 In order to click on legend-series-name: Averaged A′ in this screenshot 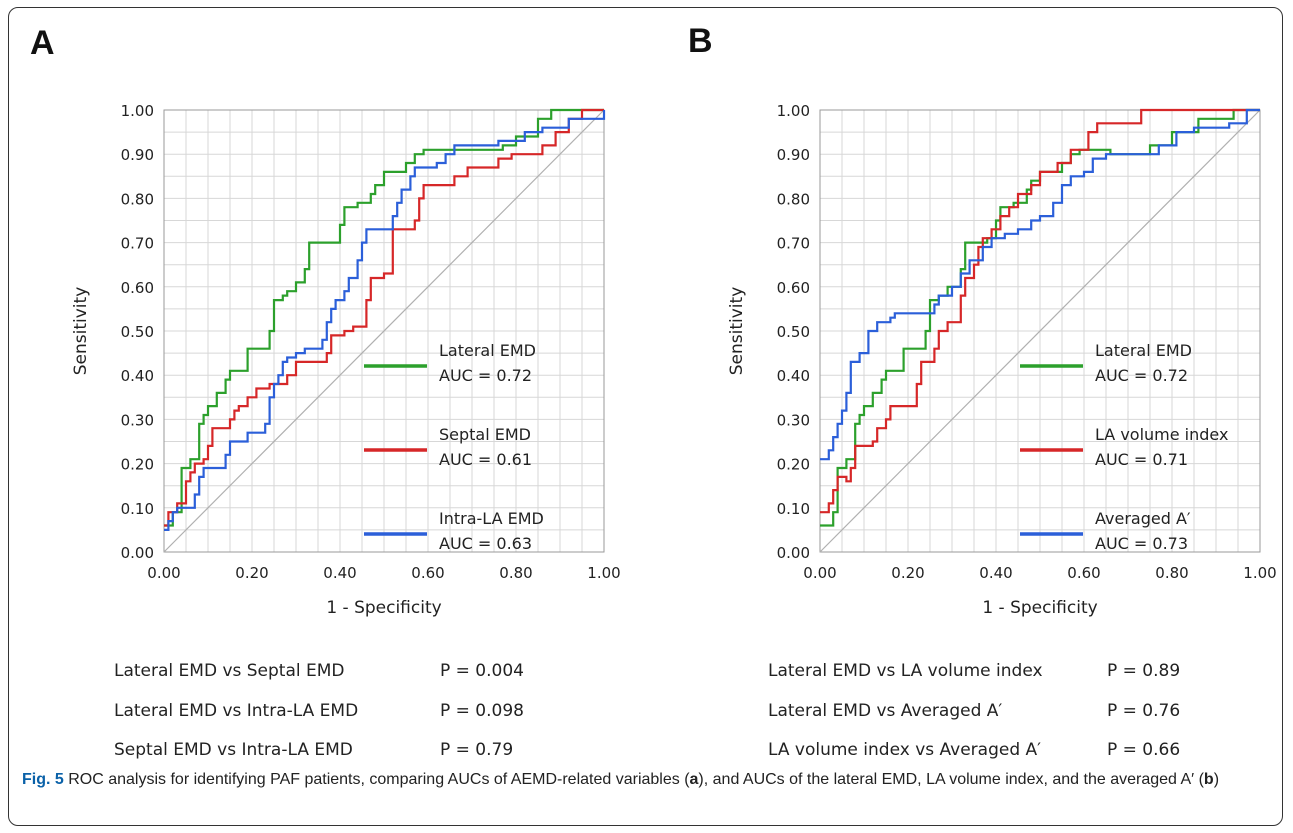, I will do `click(1143, 518)`.